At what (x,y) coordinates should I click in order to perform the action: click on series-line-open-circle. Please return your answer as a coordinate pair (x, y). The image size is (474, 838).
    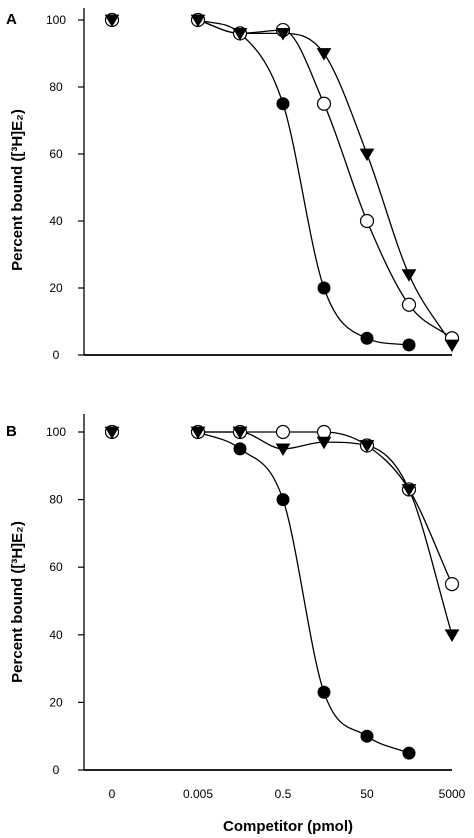
    Looking at the image, I should click on (325, 508).